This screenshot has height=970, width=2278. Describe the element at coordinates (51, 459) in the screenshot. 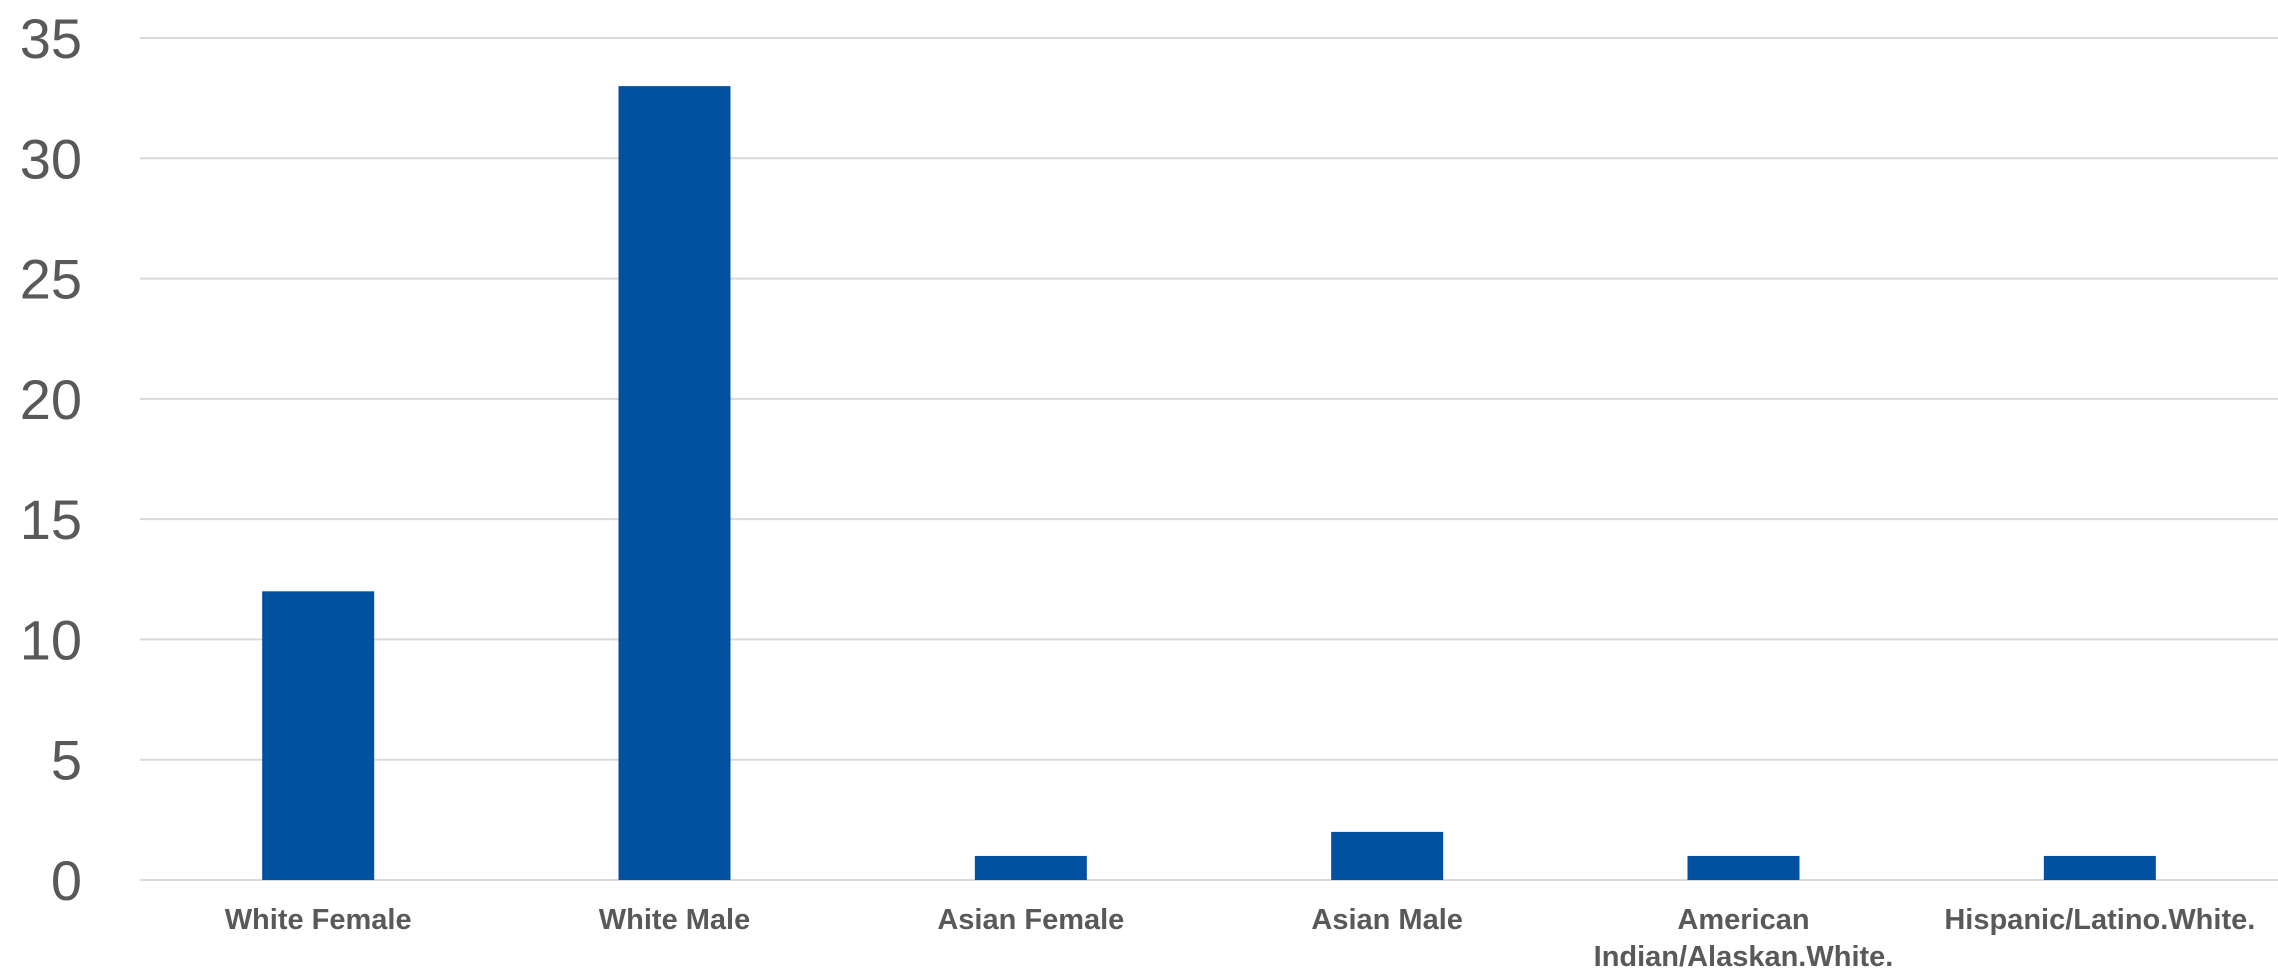

I see `y-axis-ticks: 0 5 10 15 20 25 30 35` at that location.